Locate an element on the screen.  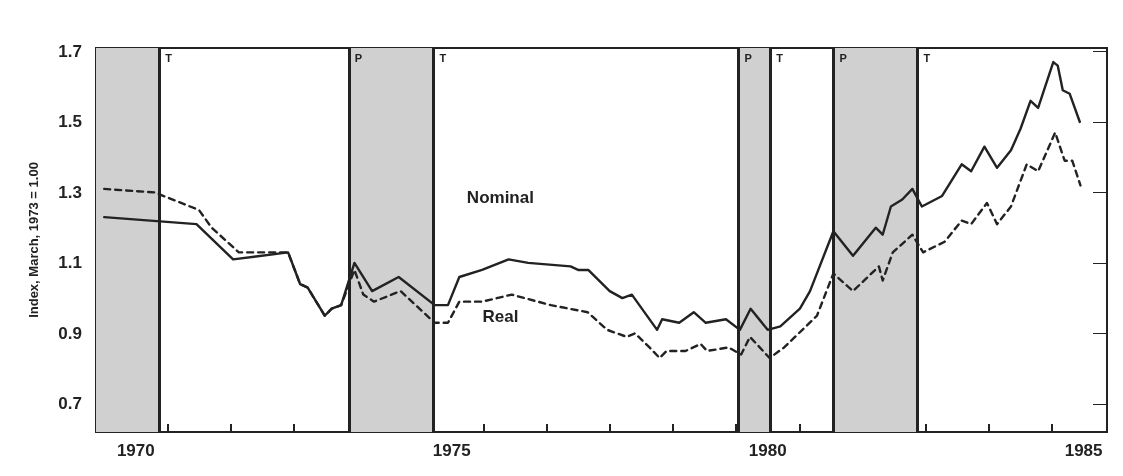
y-tick-label: 0.7 is located at coordinates (70, 404).